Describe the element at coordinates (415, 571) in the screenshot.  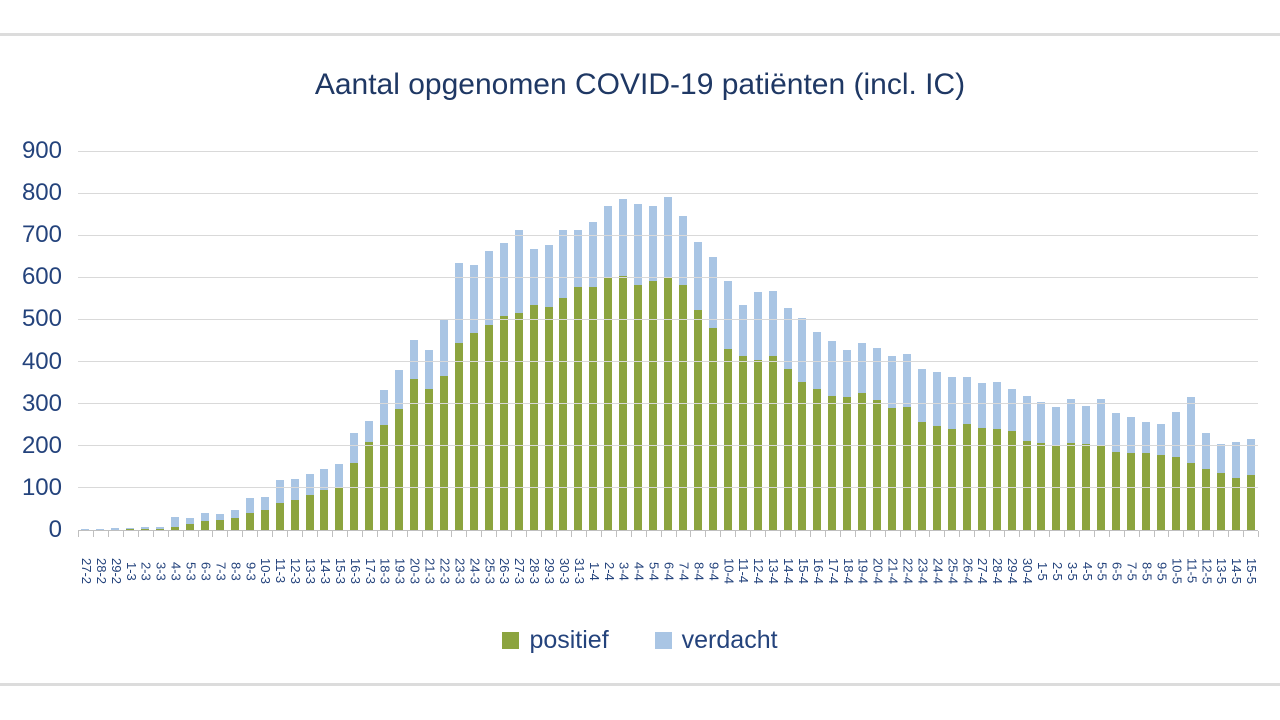
I see `x-label-20-3: 20-3` at that location.